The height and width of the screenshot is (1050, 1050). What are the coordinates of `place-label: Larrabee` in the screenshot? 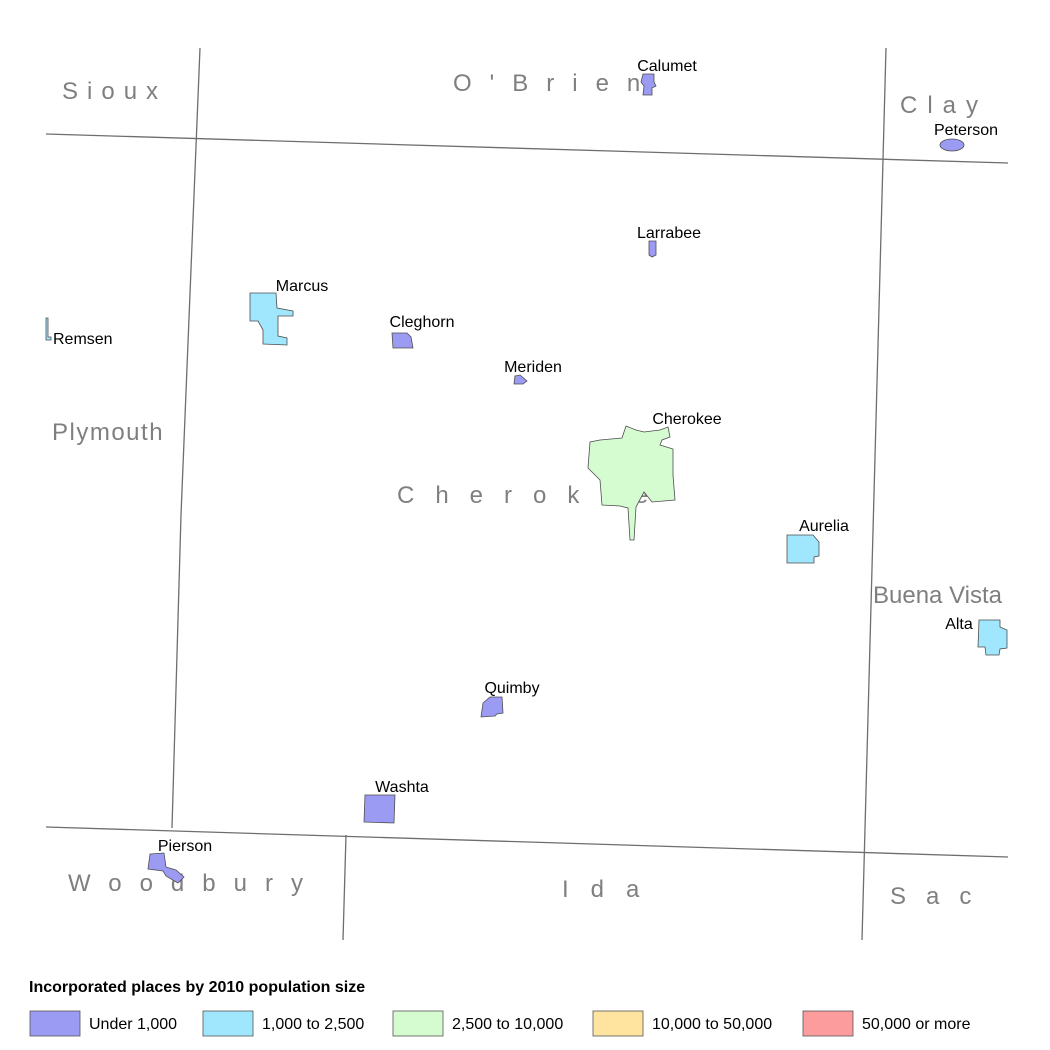 It's located at (669, 233).